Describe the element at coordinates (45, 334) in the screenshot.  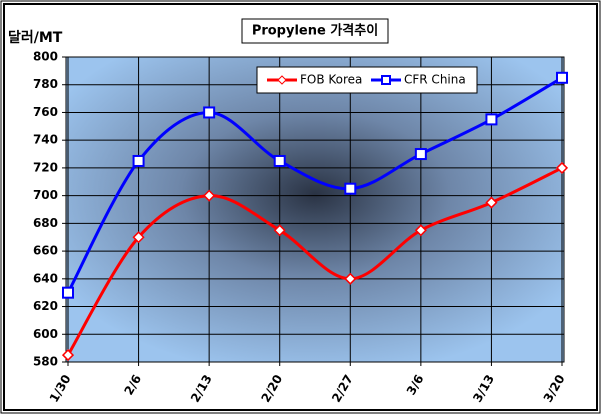
I see `y-tick-label: 600` at that location.